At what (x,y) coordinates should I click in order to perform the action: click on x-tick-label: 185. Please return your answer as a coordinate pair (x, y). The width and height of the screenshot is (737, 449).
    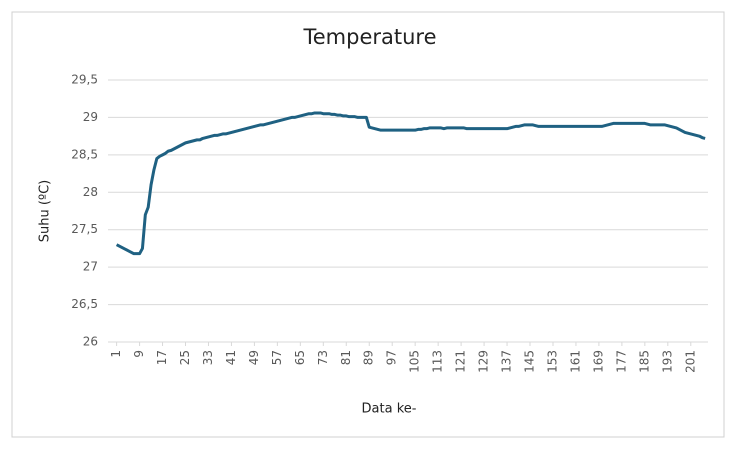
    Looking at the image, I should click on (644, 361).